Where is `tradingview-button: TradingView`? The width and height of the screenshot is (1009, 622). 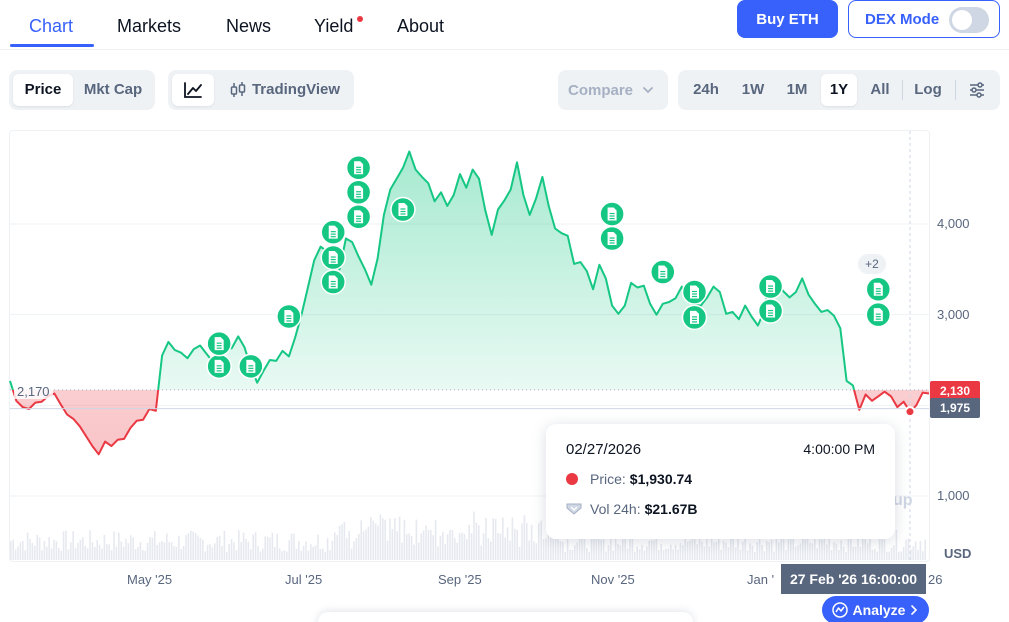
tradingview-button: TradingView is located at coordinates (285, 90).